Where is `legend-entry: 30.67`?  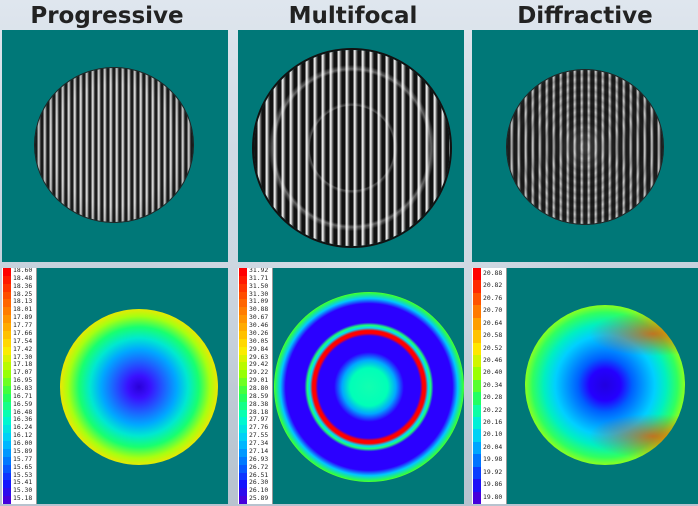
legend-entry: 30.67 is located at coordinates (255, 318).